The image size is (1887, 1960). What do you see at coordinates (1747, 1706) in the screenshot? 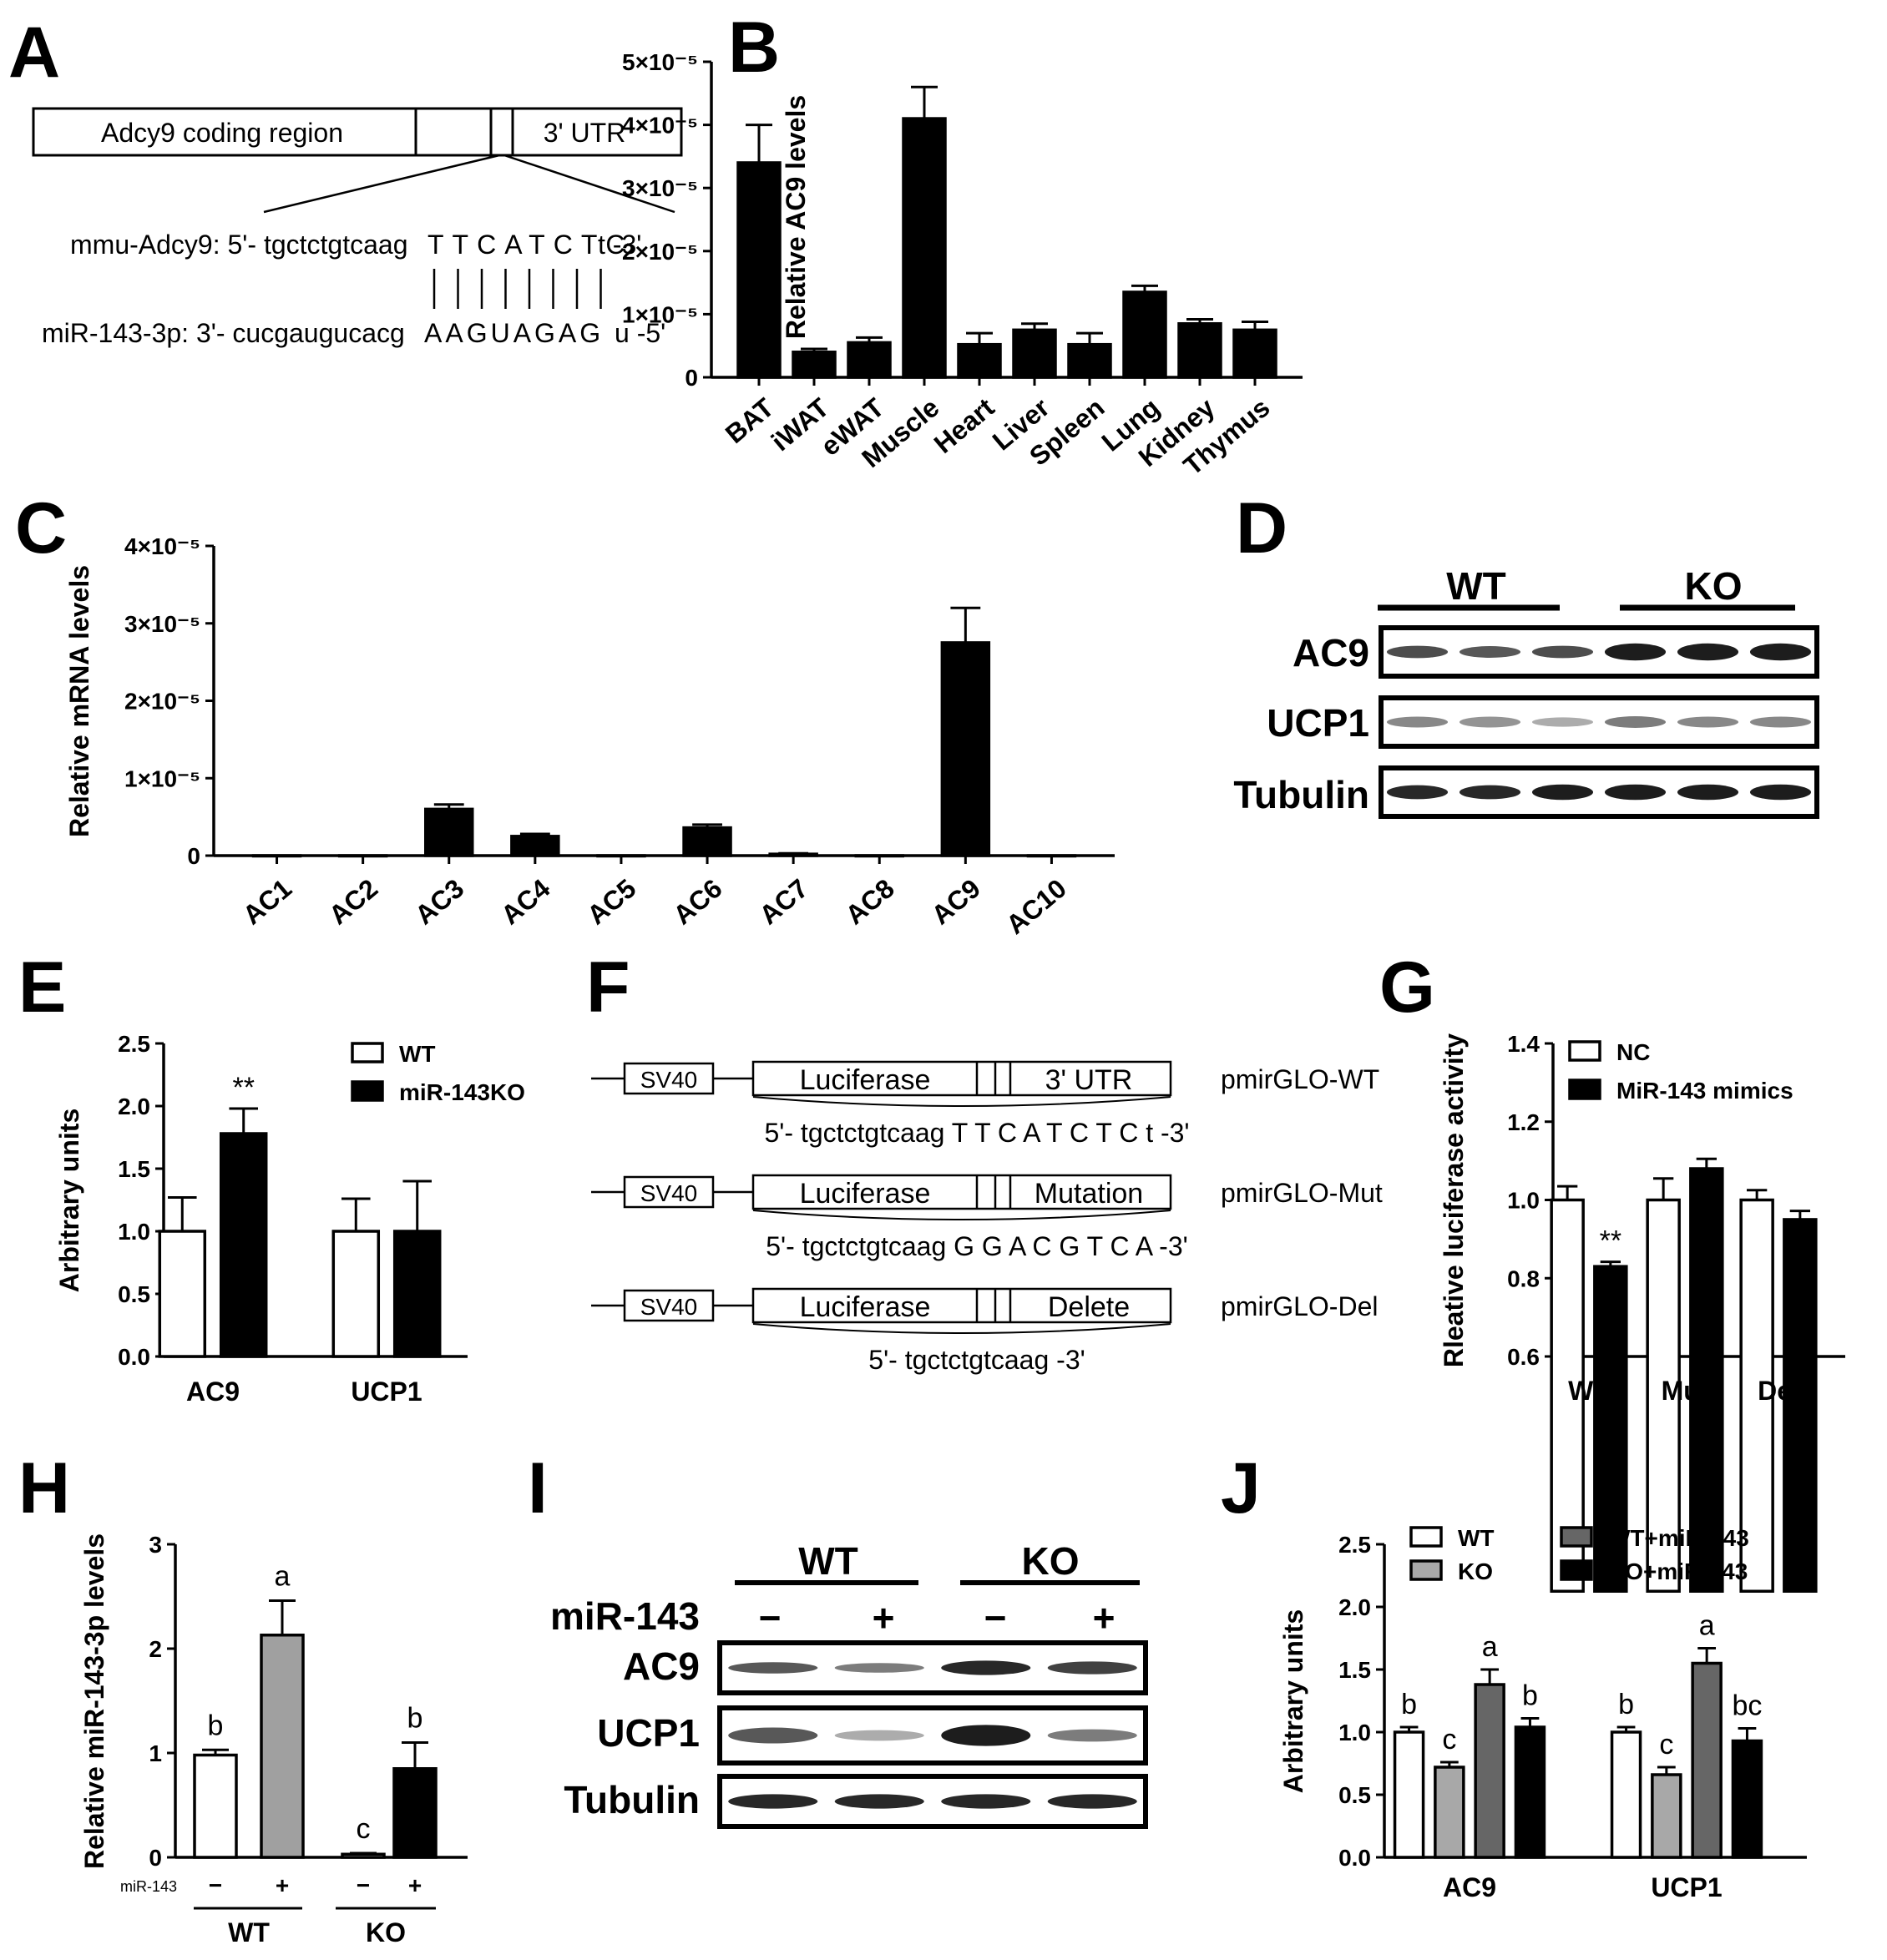
I see `panel-j-letter-label: bc` at bounding box center [1747, 1706].